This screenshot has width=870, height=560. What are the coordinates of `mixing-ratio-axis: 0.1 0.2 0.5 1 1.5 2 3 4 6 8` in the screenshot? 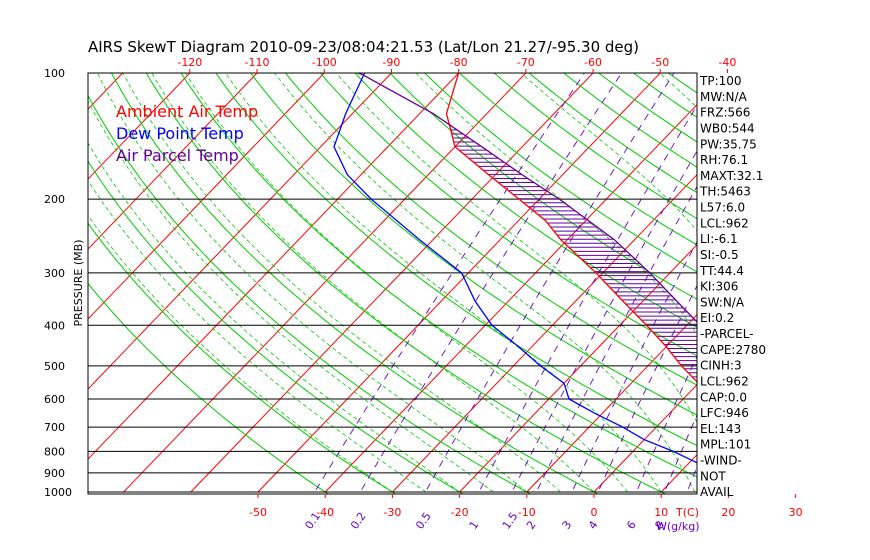 It's located at (484, 521).